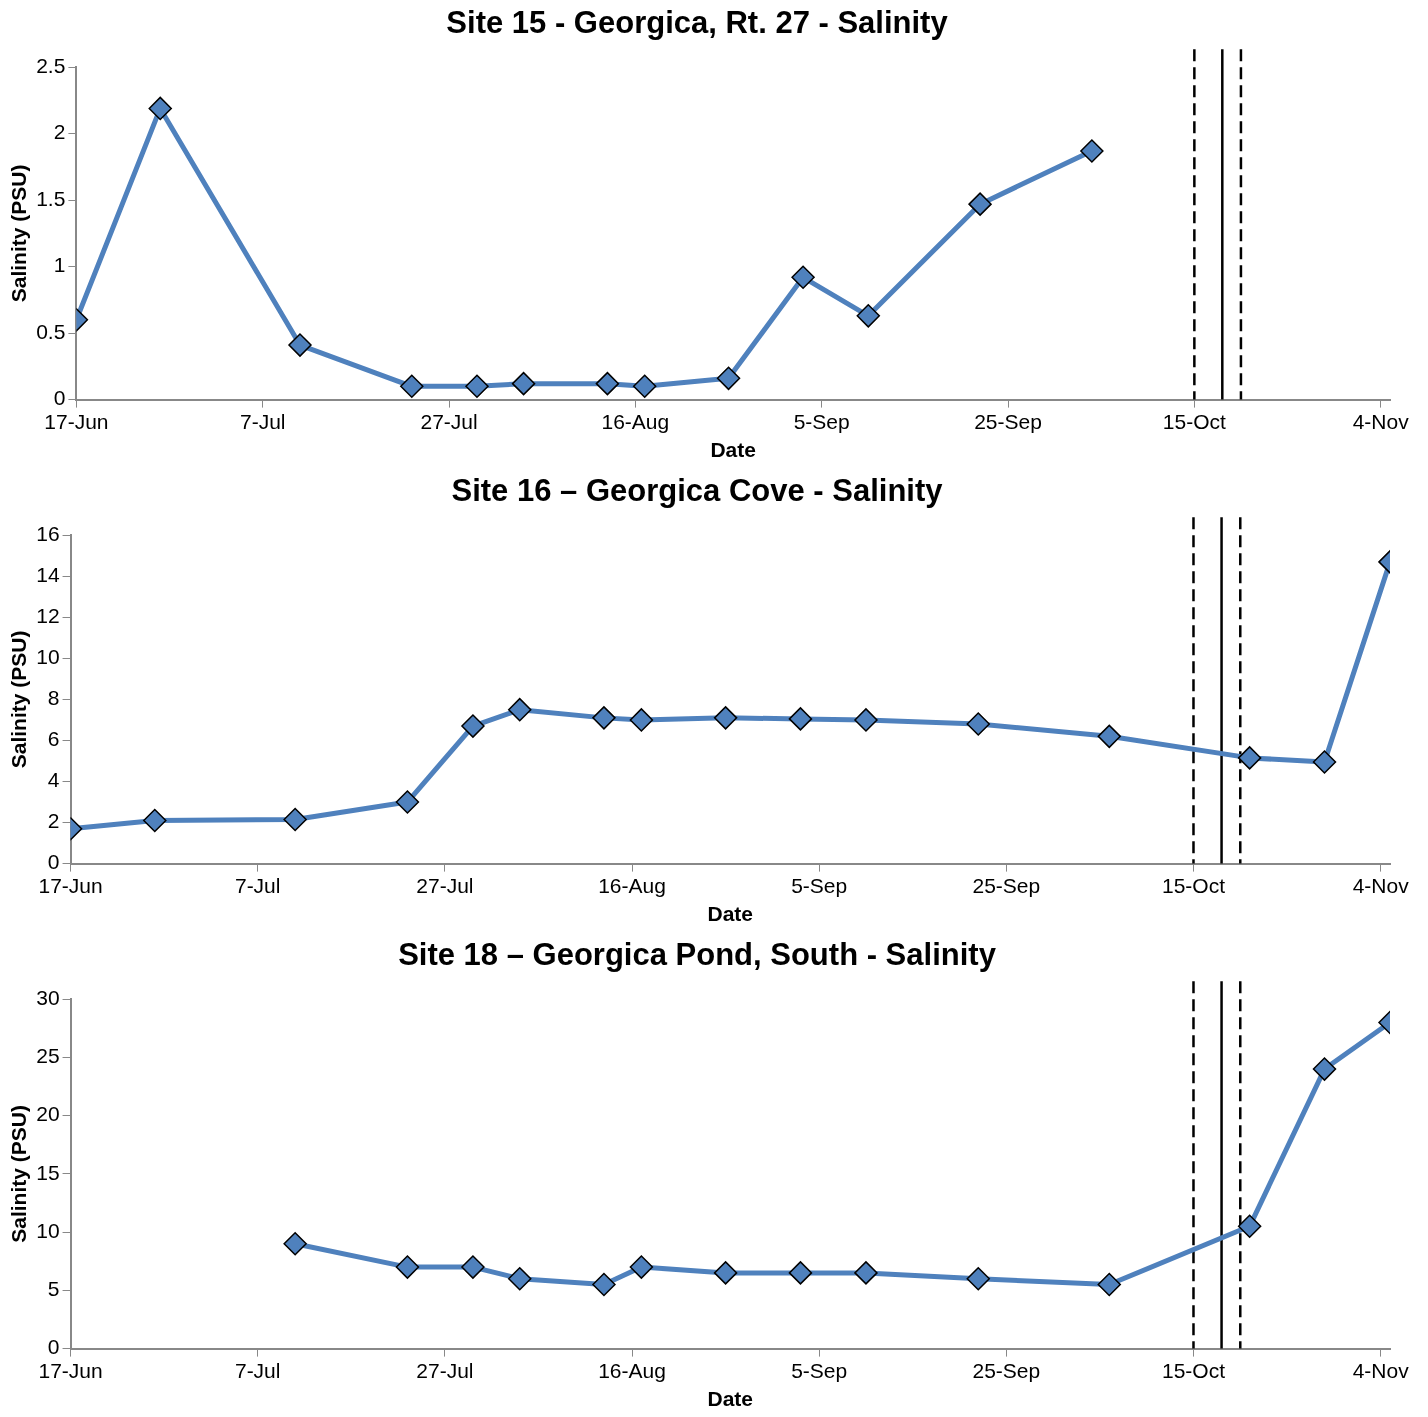 Image resolution: width=1428 pixels, height=1417 pixels. What do you see at coordinates (697, 491) in the screenshot?
I see `chart-title: Site 16 – Georgica Cove - Salinity` at bounding box center [697, 491].